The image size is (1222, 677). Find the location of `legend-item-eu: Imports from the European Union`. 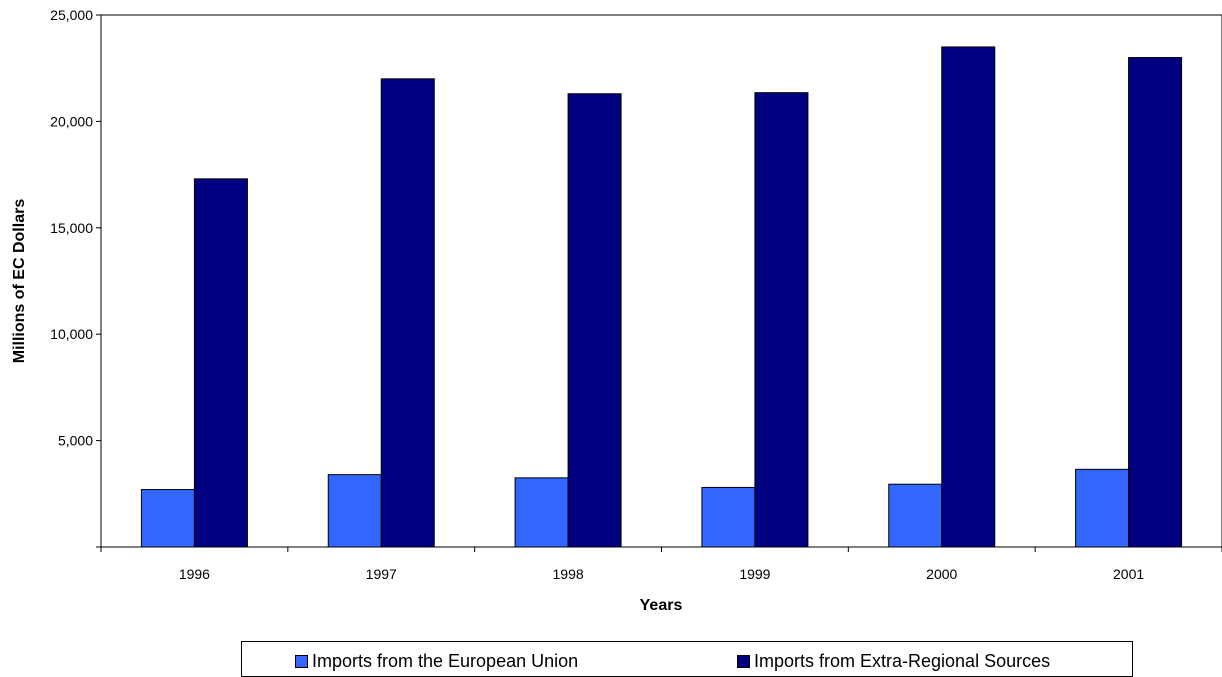

legend-item-eu: Imports from the European Union is located at coordinates (436, 661).